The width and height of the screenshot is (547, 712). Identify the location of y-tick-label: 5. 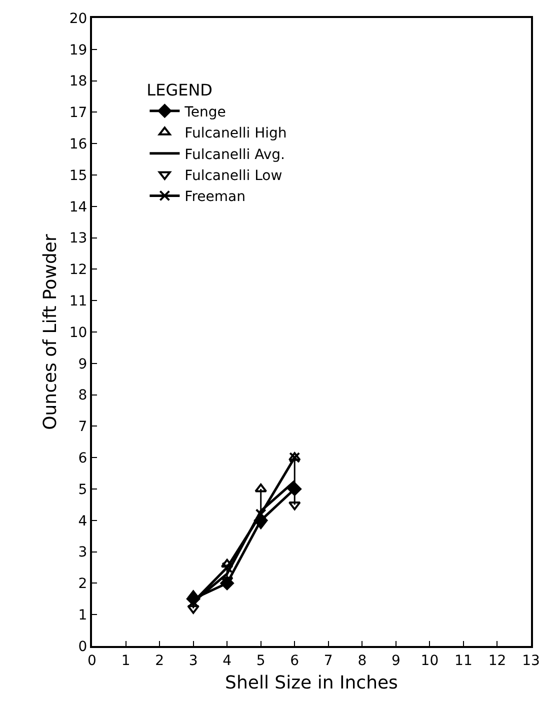
(83, 490).